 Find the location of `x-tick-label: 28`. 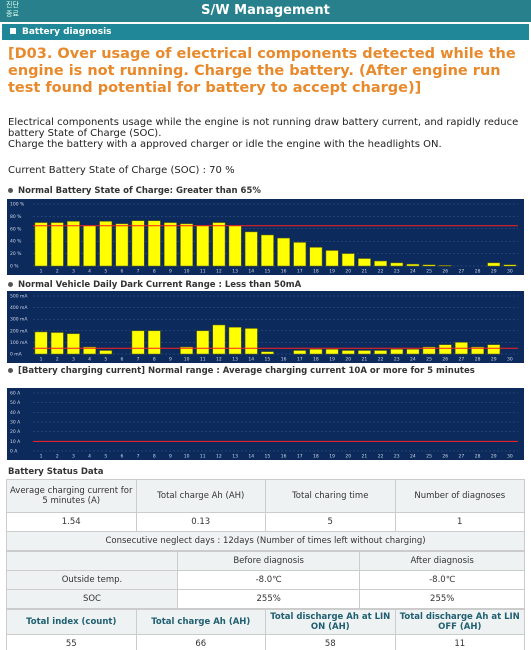

x-tick-label: 28 is located at coordinates (478, 360).